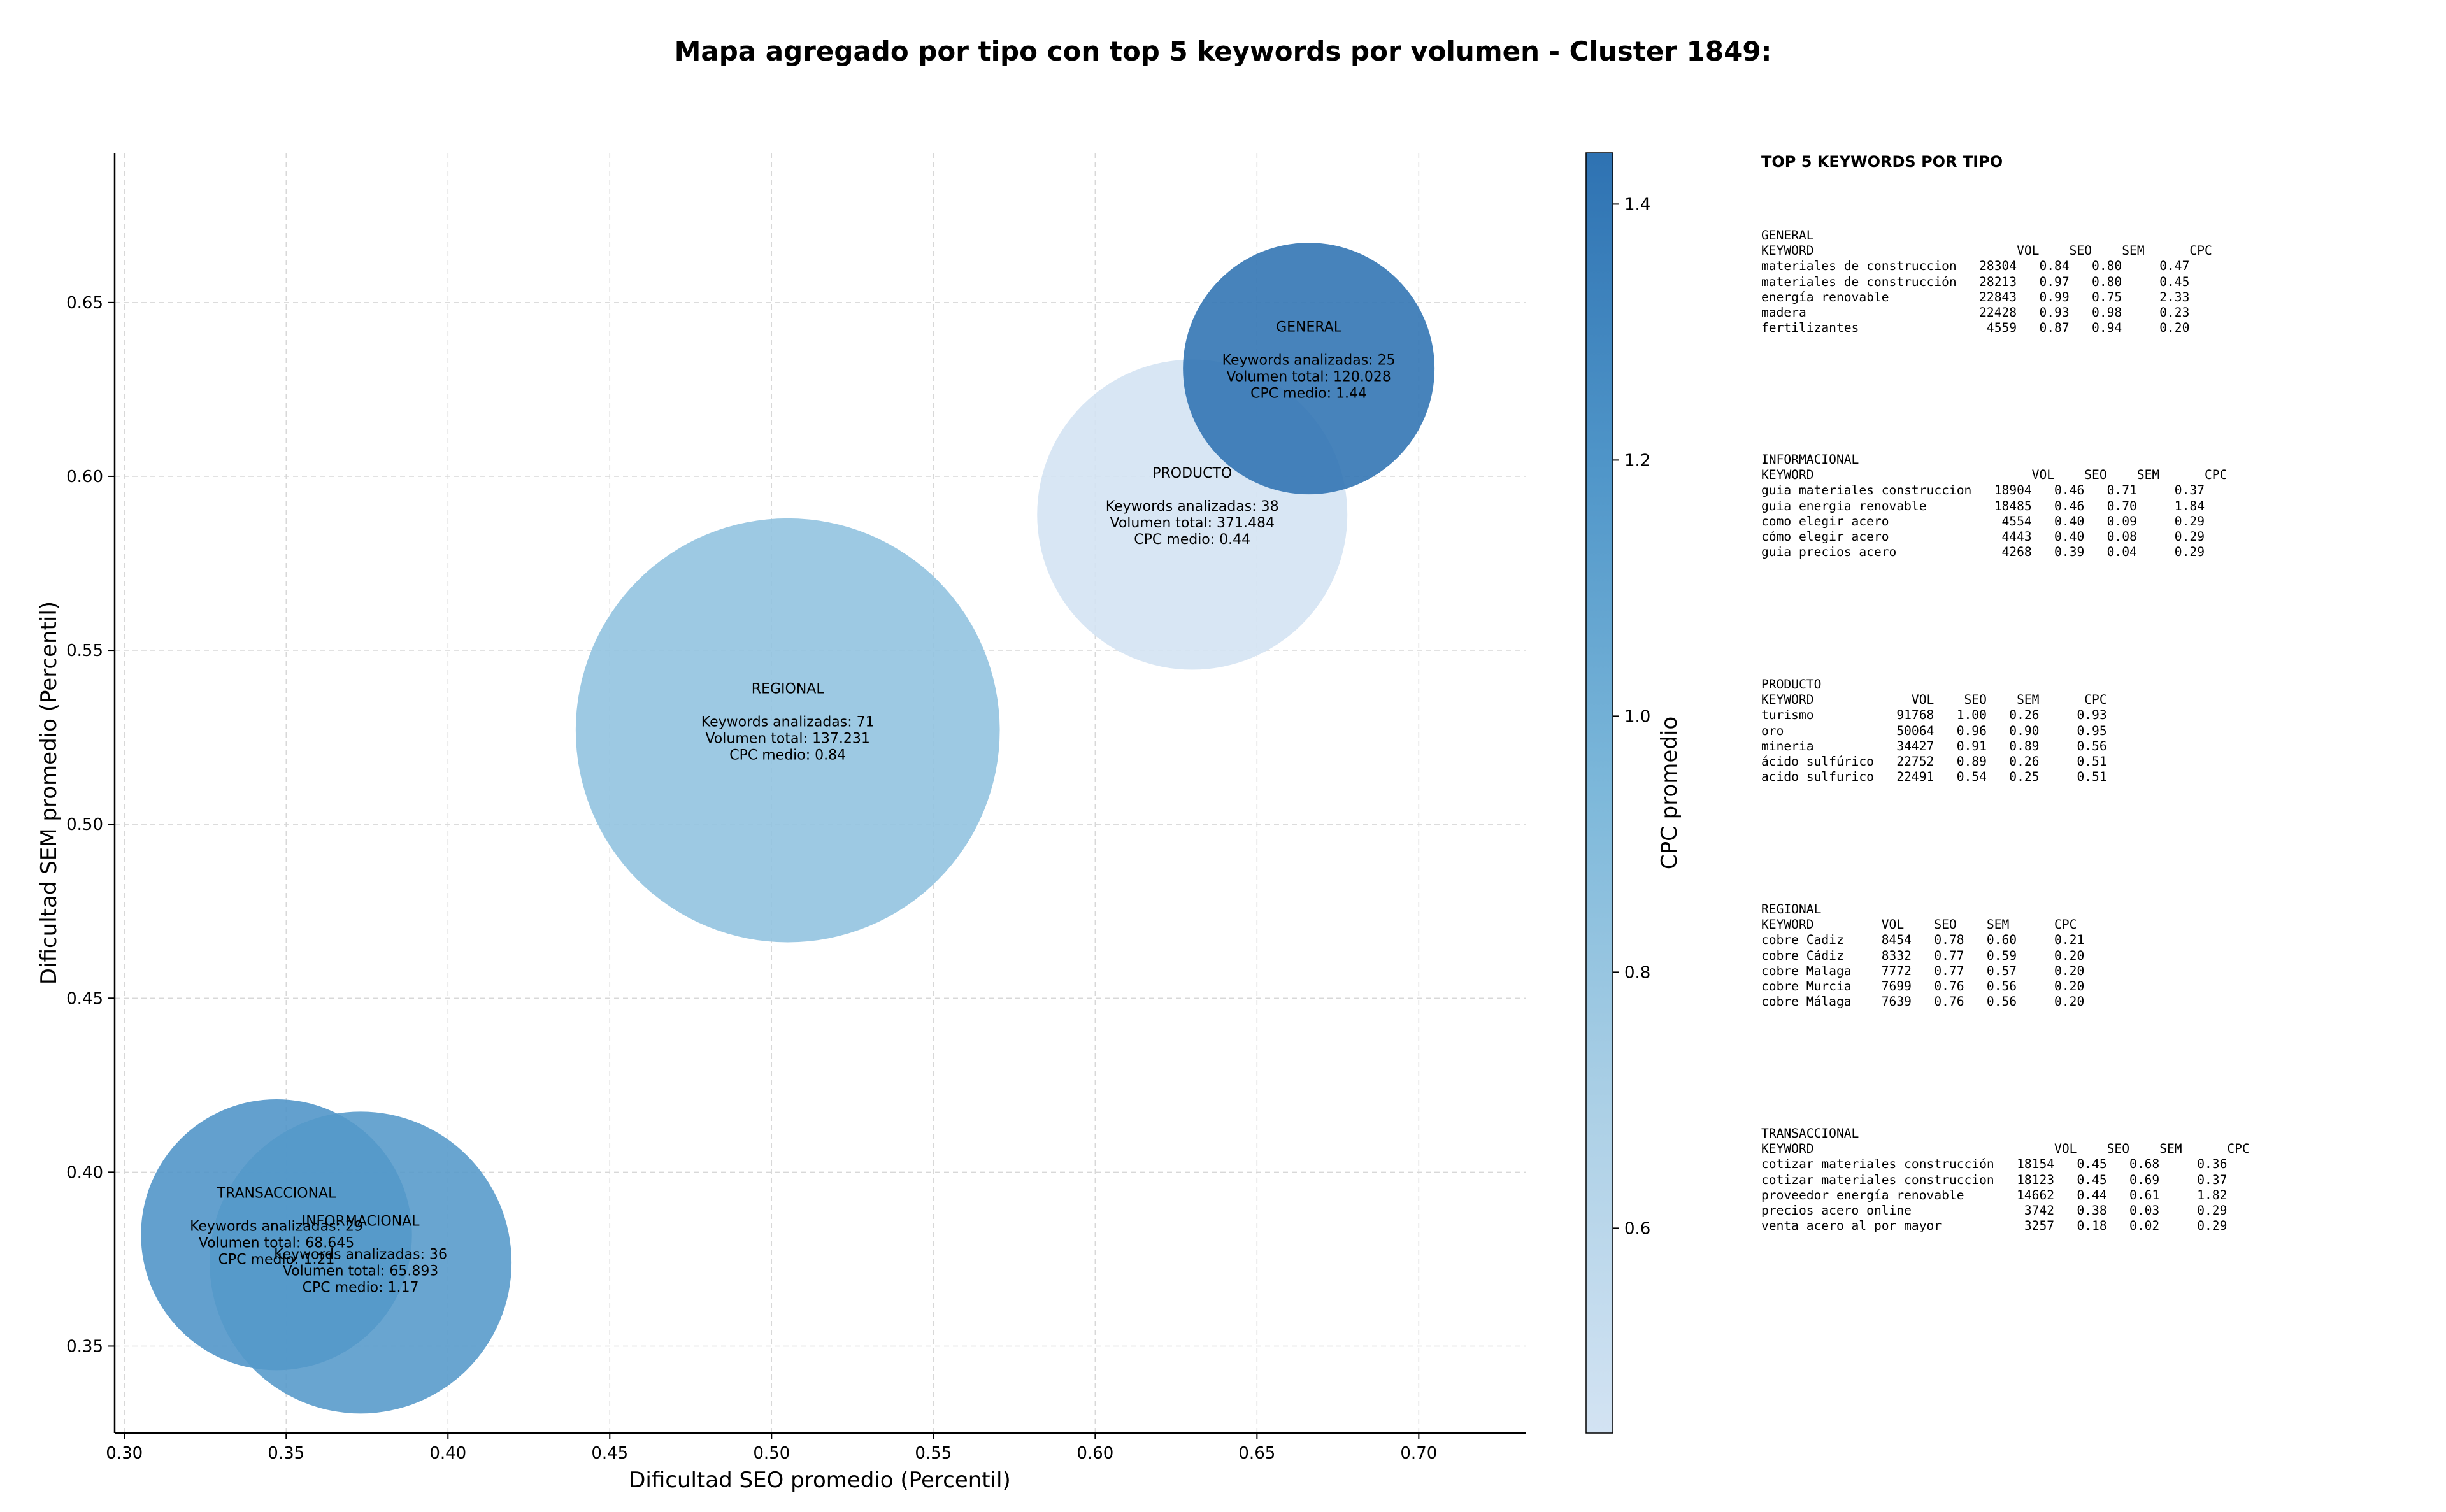 This screenshot has height=1512, width=2446. What do you see at coordinates (1309, 328) in the screenshot?
I see `bubble-name-label: GENERAL` at bounding box center [1309, 328].